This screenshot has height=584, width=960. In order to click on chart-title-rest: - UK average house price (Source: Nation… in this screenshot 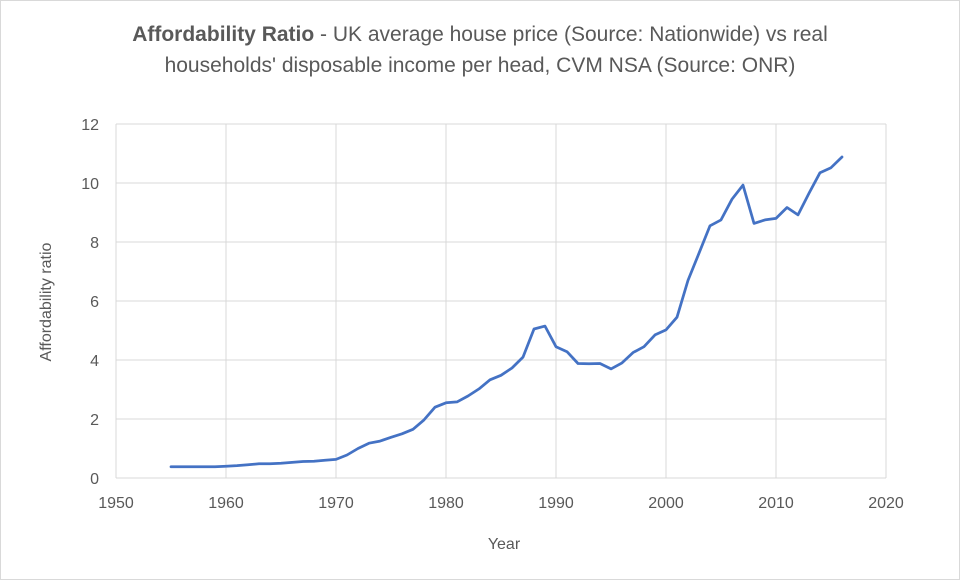, I will do `click(571, 34)`.